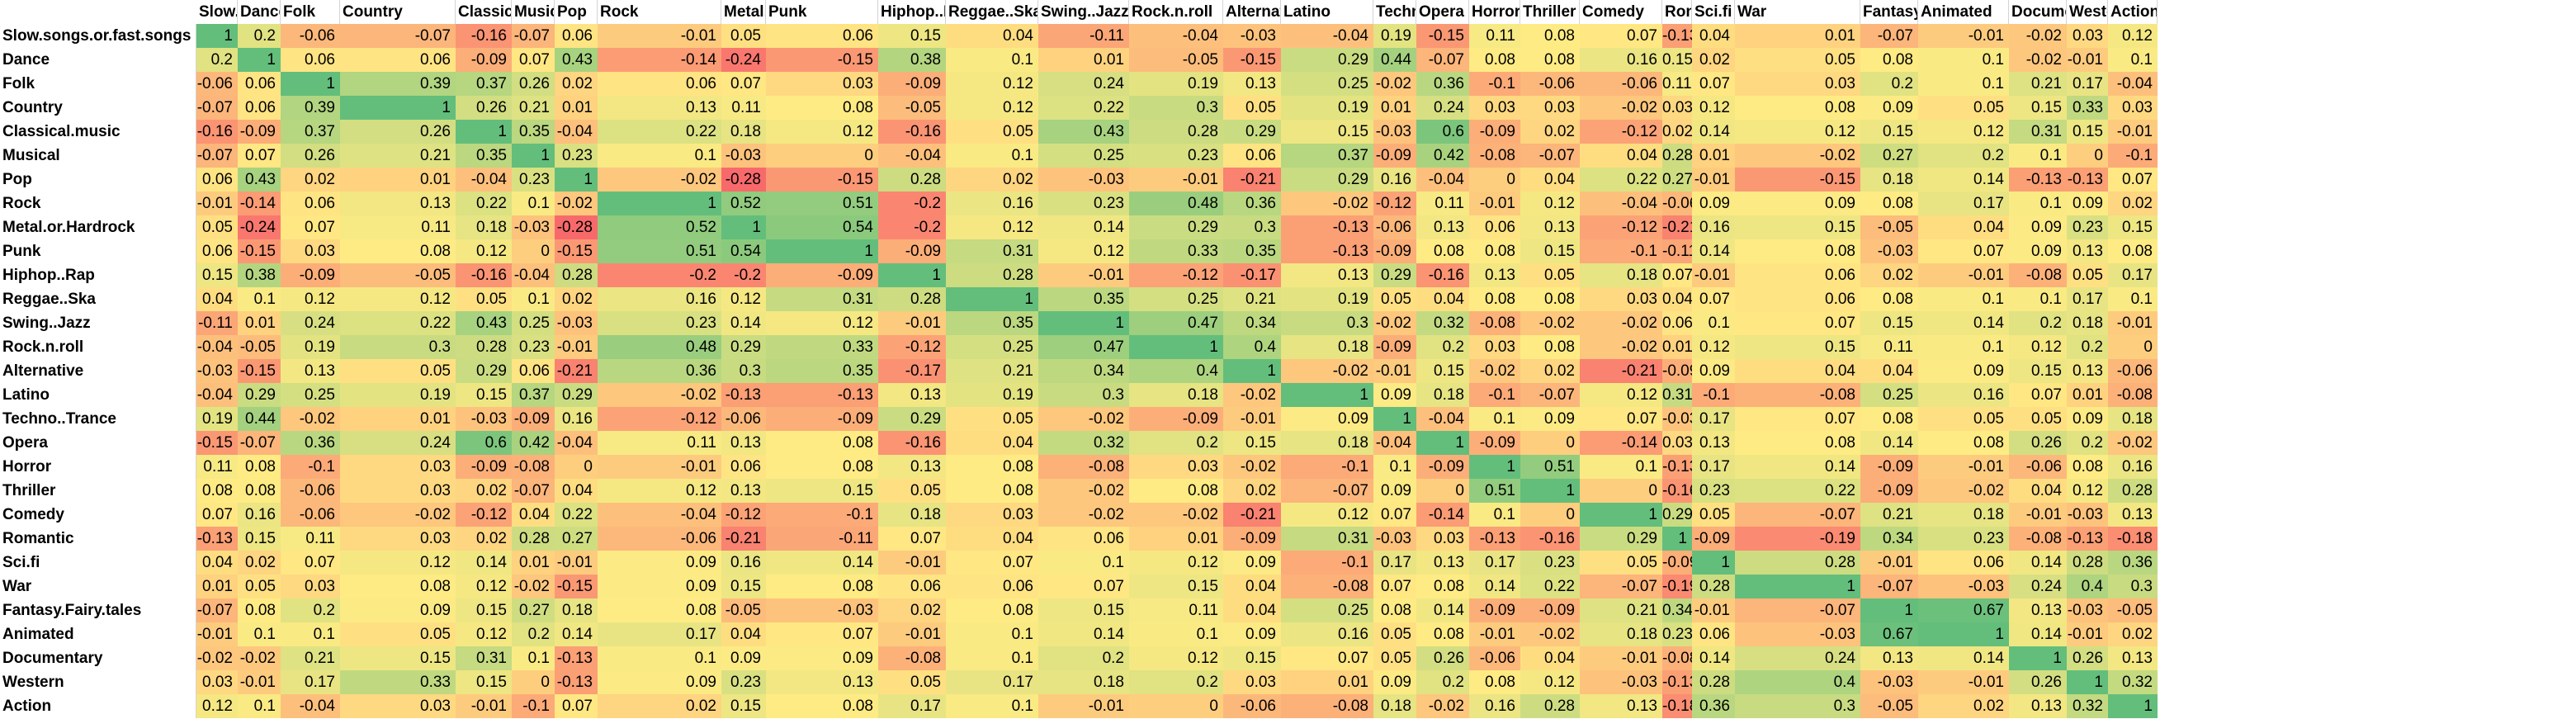 The width and height of the screenshot is (2576, 719). What do you see at coordinates (1083, 36) in the screenshot?
I see `heatmap-cell: -0.11` at bounding box center [1083, 36].